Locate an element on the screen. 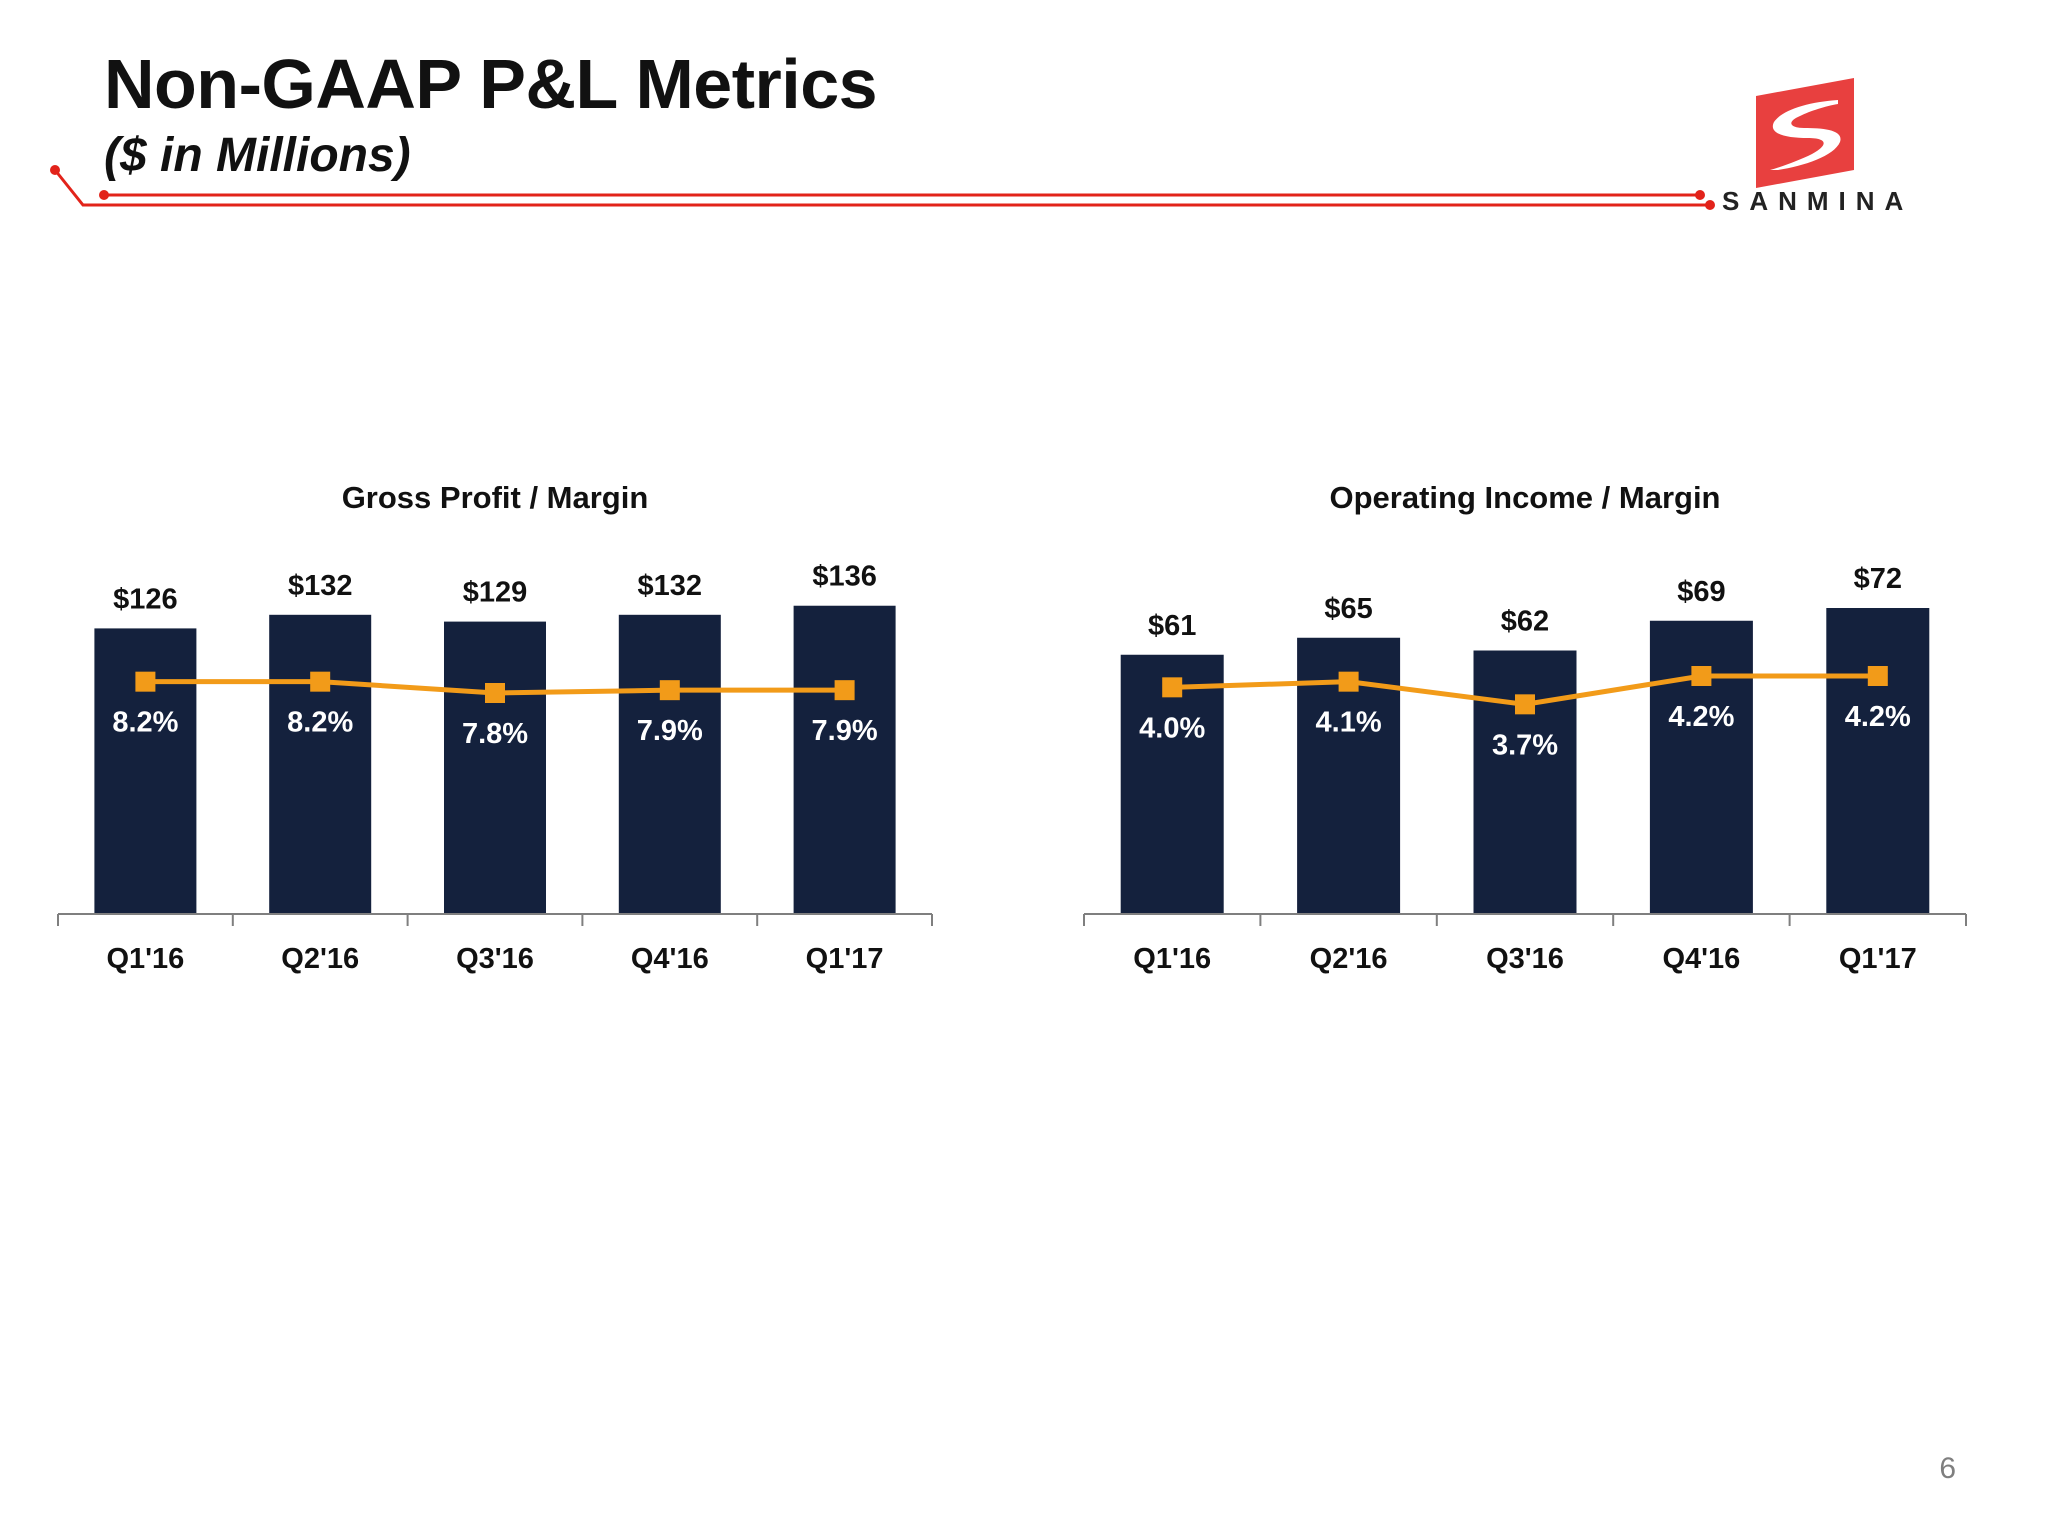 Image resolution: width=2048 pixels, height=1536 pixels. margin-value-label: 4.1% is located at coordinates (1349, 723).